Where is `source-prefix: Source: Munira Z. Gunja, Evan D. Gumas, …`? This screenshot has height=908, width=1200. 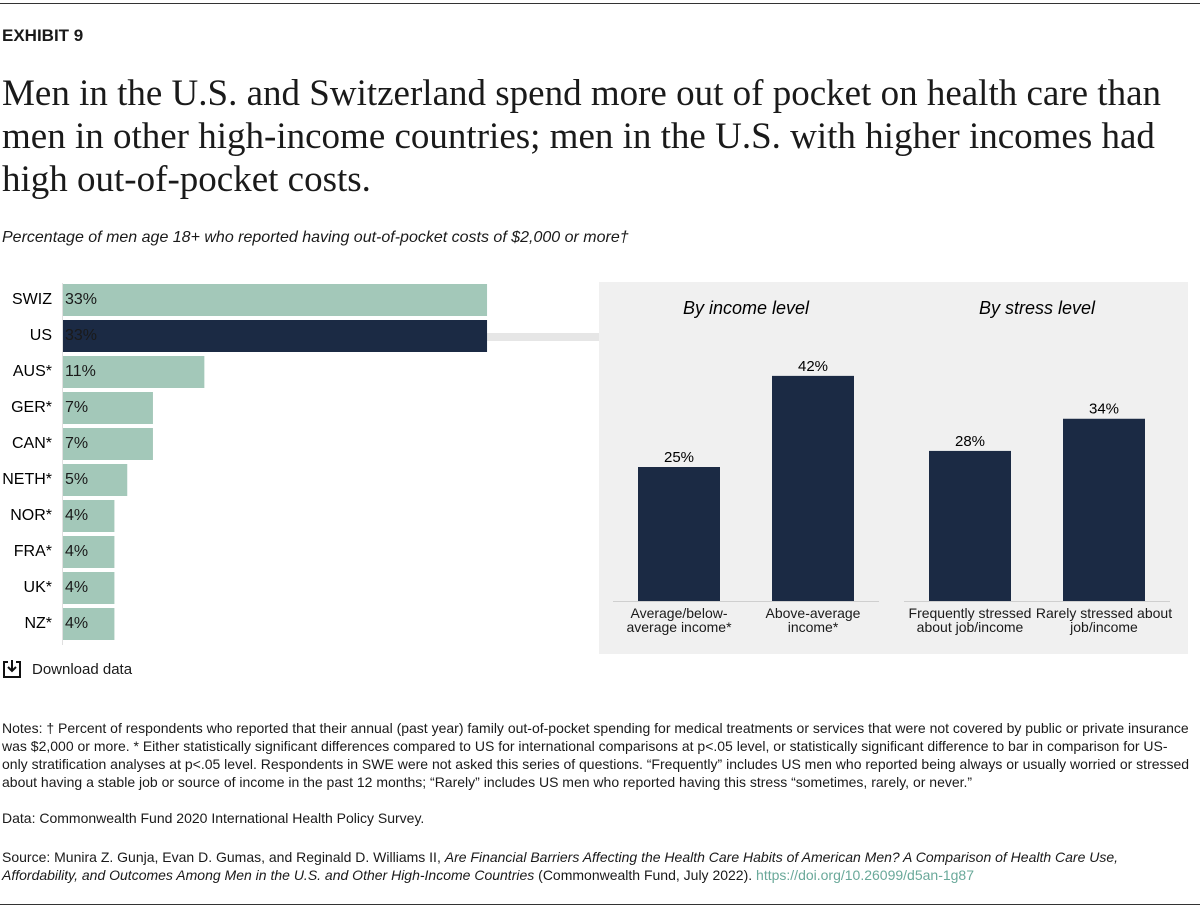
source-prefix: Source: Munira Z. Gunja, Evan D. Gumas, … is located at coordinates (221, 857).